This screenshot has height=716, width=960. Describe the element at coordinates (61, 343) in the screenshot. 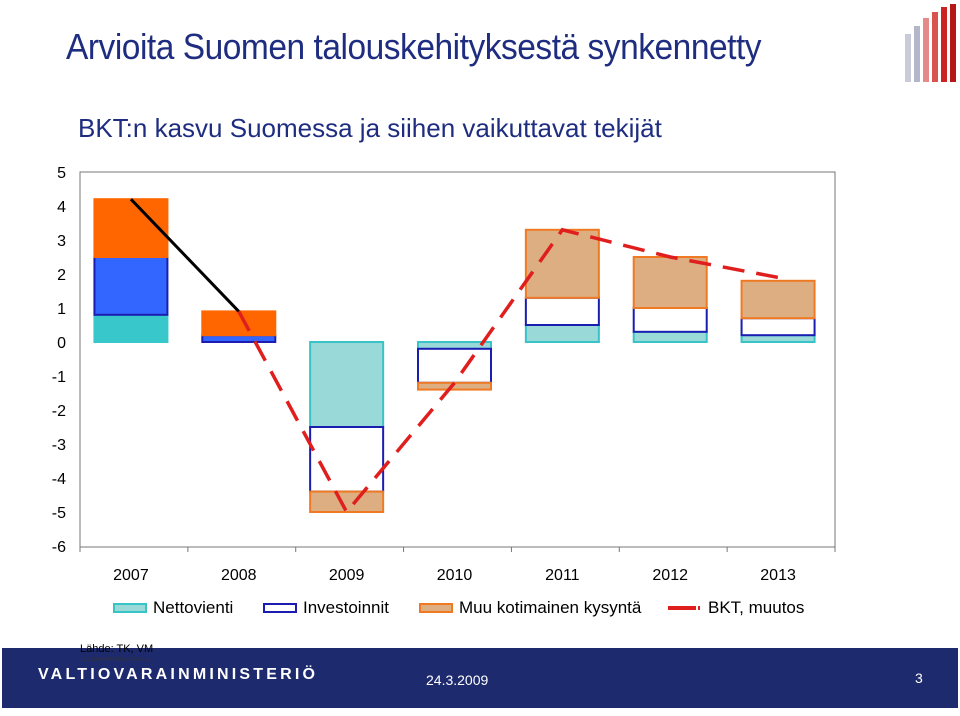

I see `y-tick-label: 0` at that location.